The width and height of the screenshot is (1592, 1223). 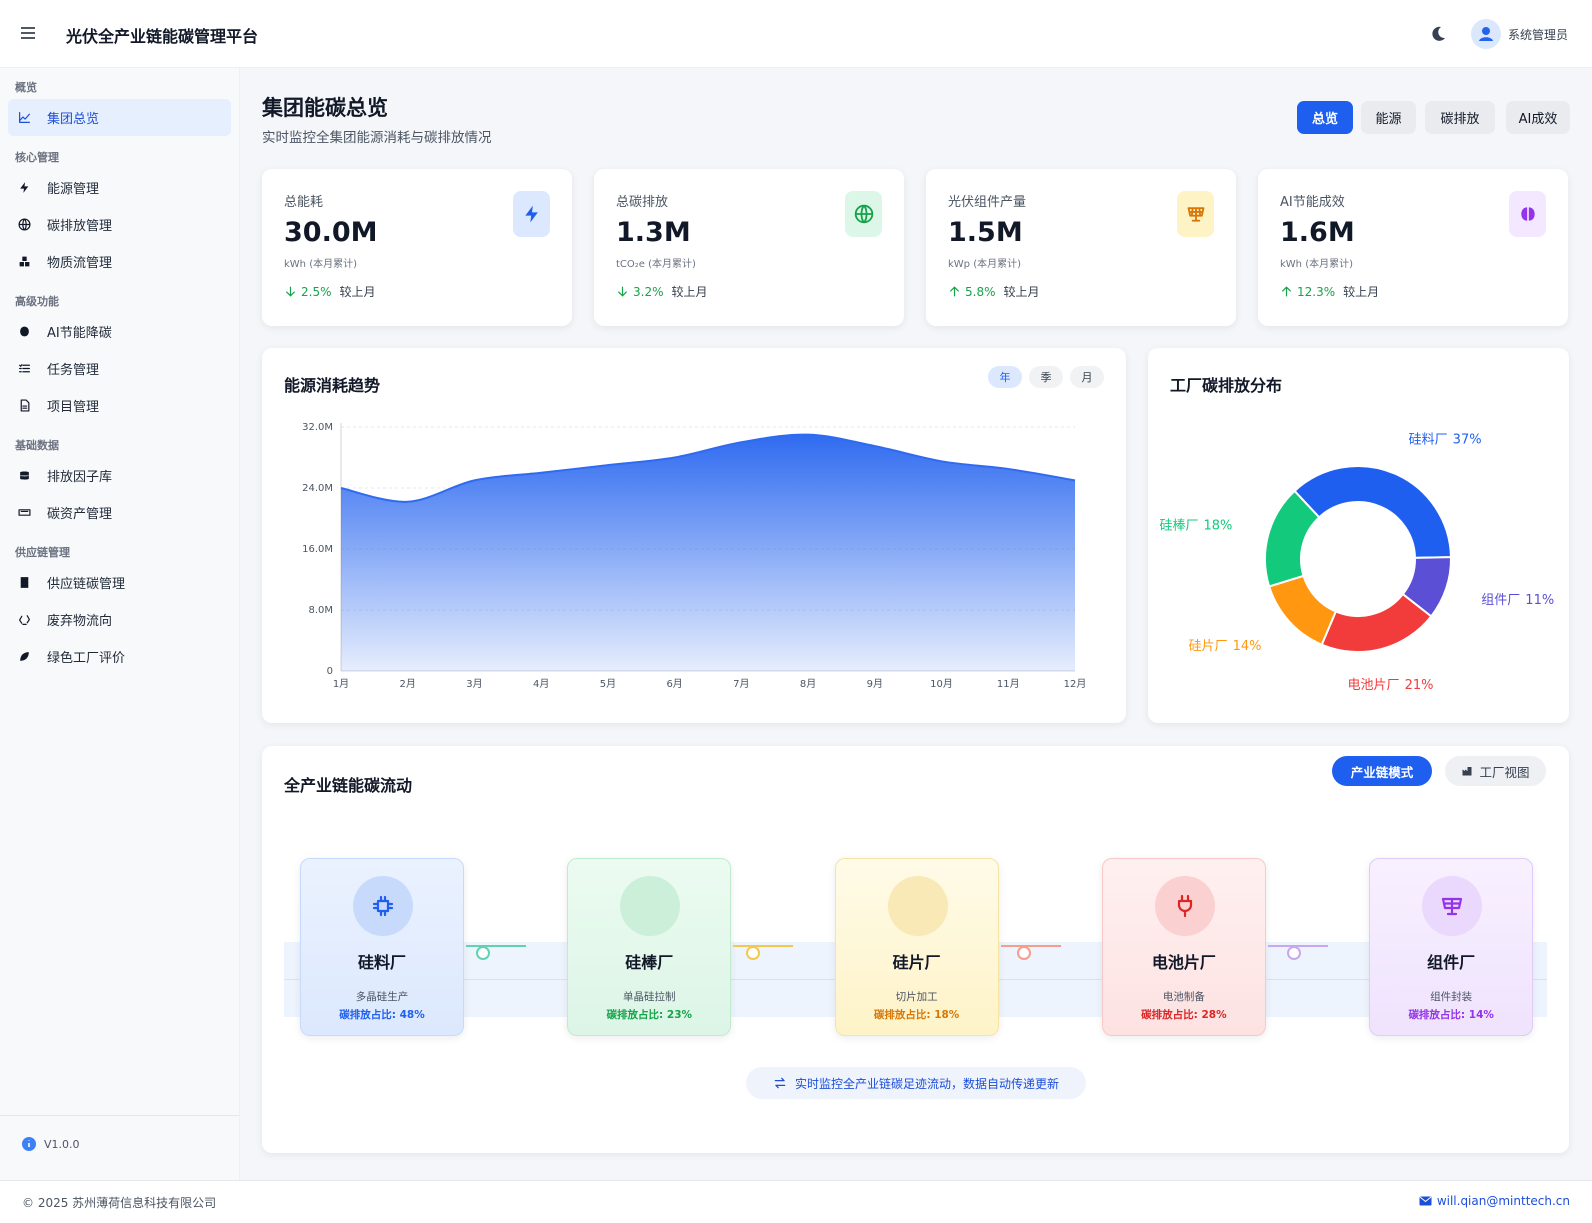 What do you see at coordinates (37, 301) in the screenshot?
I see `nav-group-title: 高级功能` at bounding box center [37, 301].